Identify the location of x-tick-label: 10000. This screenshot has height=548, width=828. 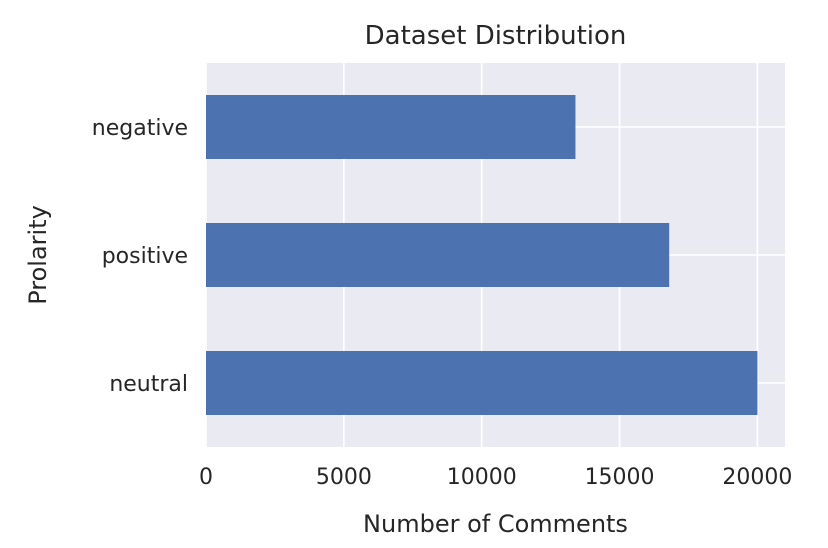
(482, 477).